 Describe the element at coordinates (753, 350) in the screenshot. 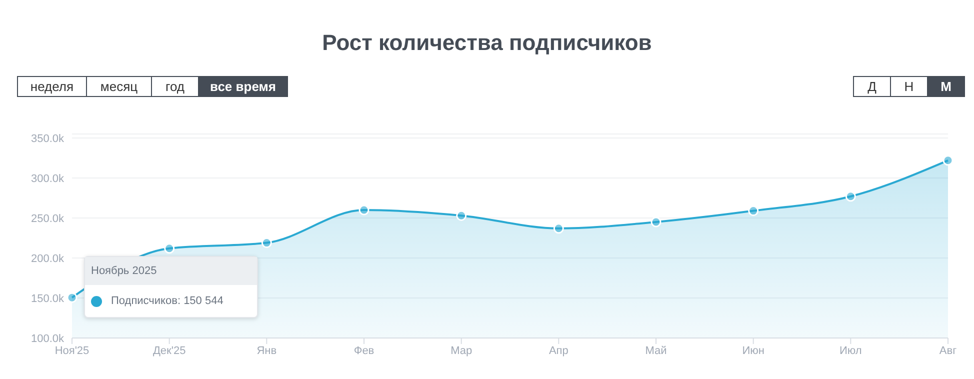

I see `x-tick-label: Июн` at that location.